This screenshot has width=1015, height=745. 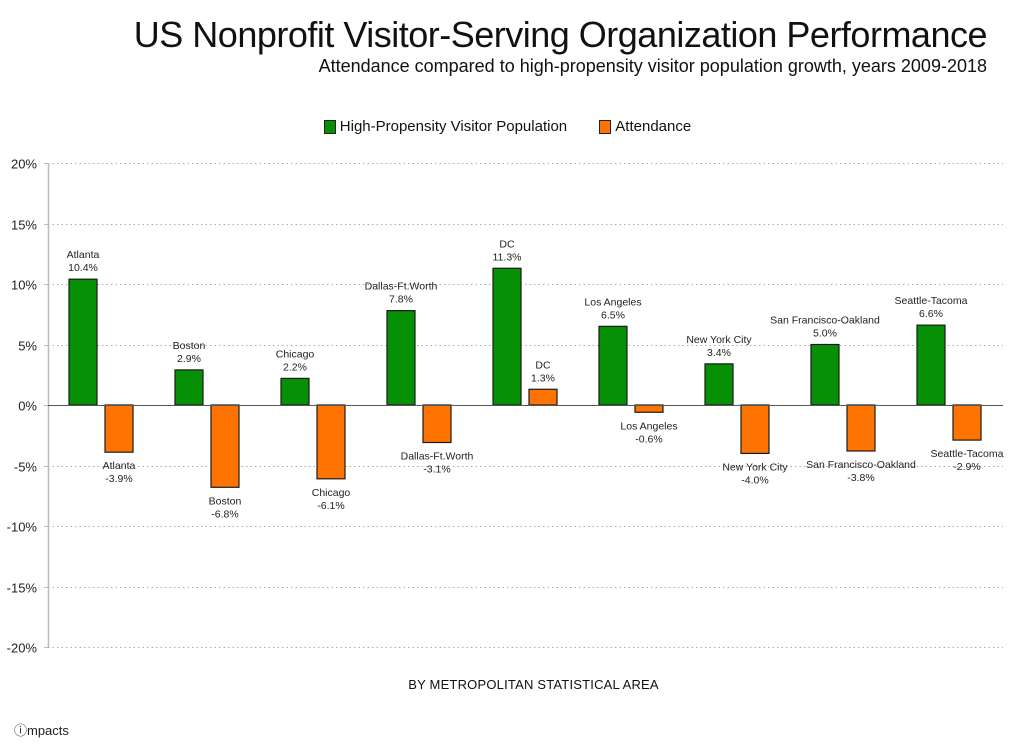 I want to click on bar-label-value: 5.0%, so click(x=825, y=334).